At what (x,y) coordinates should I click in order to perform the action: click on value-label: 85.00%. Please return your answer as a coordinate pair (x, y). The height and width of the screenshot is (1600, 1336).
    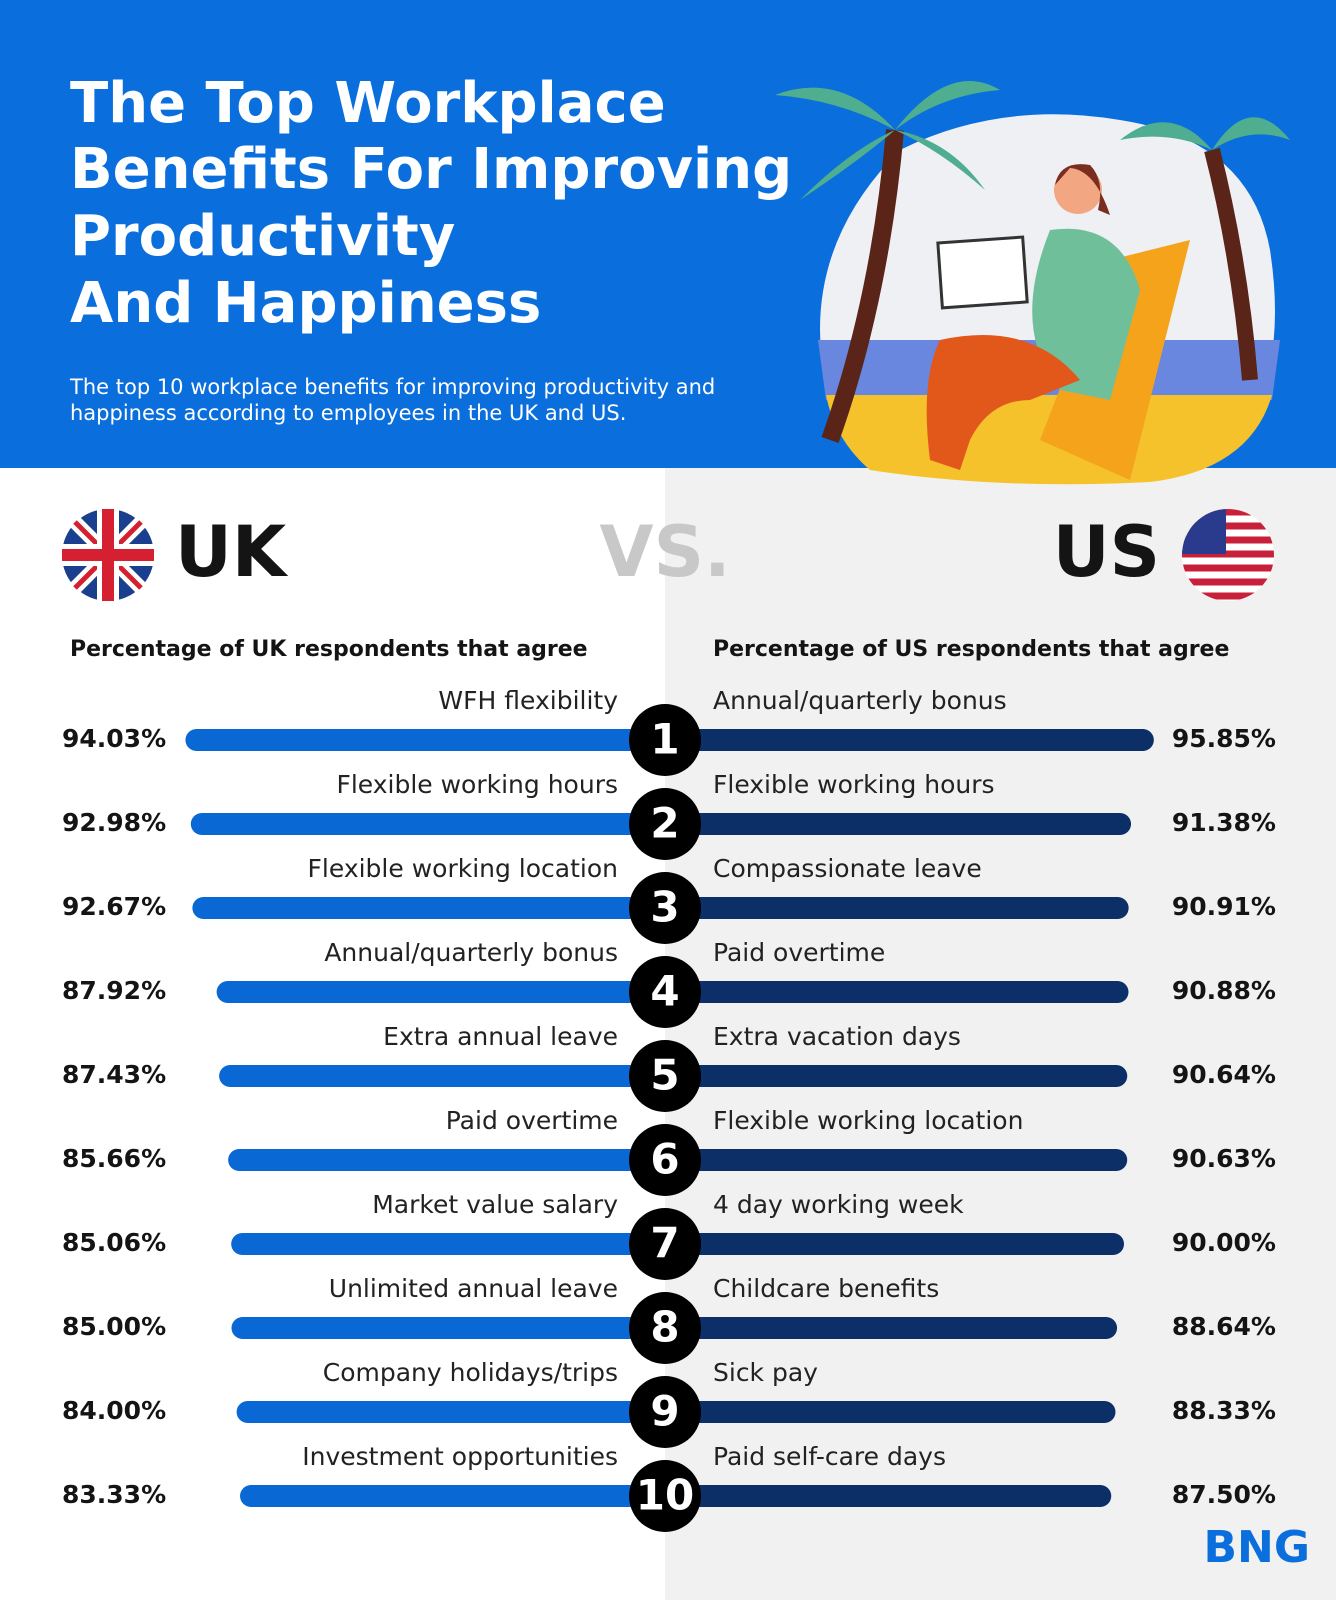
    Looking at the image, I should click on (114, 1326).